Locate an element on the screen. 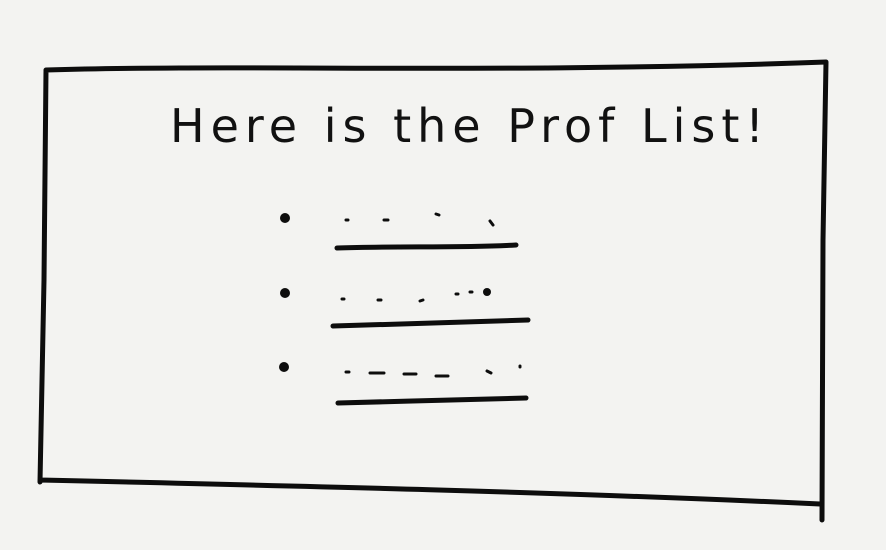  title: Here is the Prof List! is located at coordinates (470, 126).